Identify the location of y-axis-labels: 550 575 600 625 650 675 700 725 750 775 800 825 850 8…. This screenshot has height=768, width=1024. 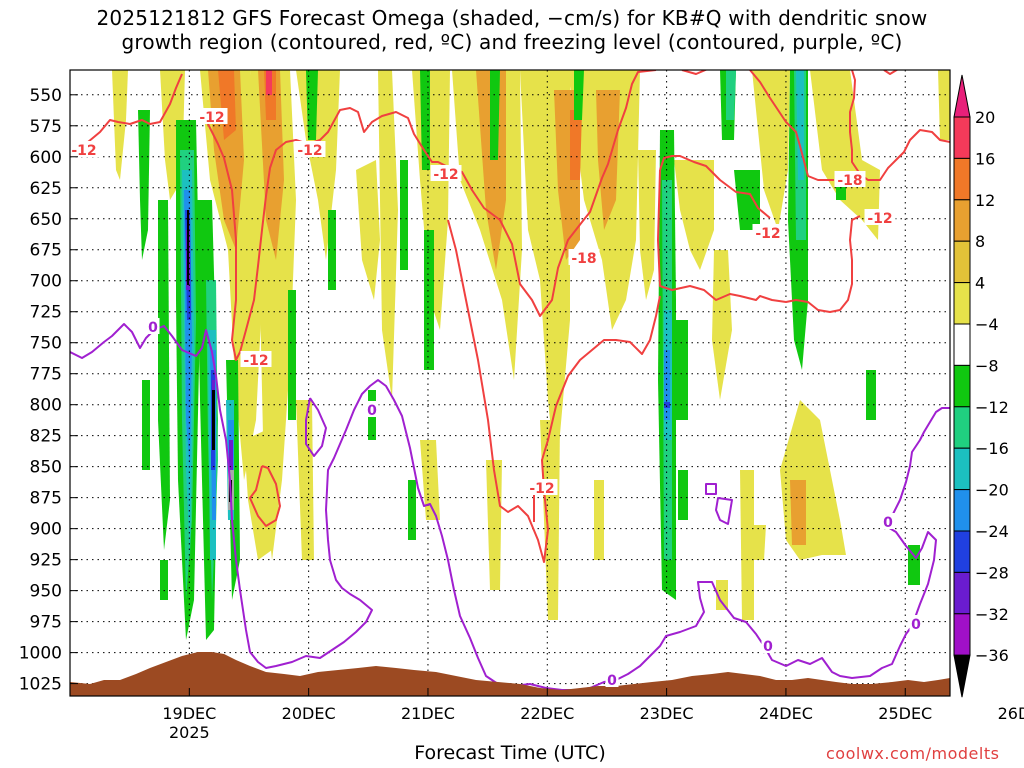
(48, 390).